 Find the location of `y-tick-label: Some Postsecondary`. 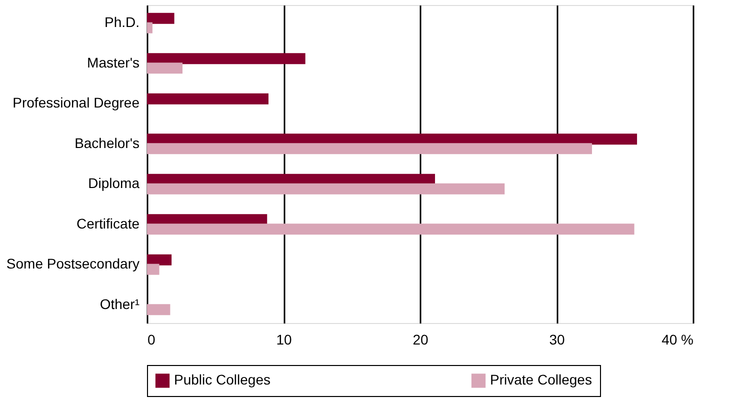

y-tick-label: Some Postsecondary is located at coordinates (73, 264).